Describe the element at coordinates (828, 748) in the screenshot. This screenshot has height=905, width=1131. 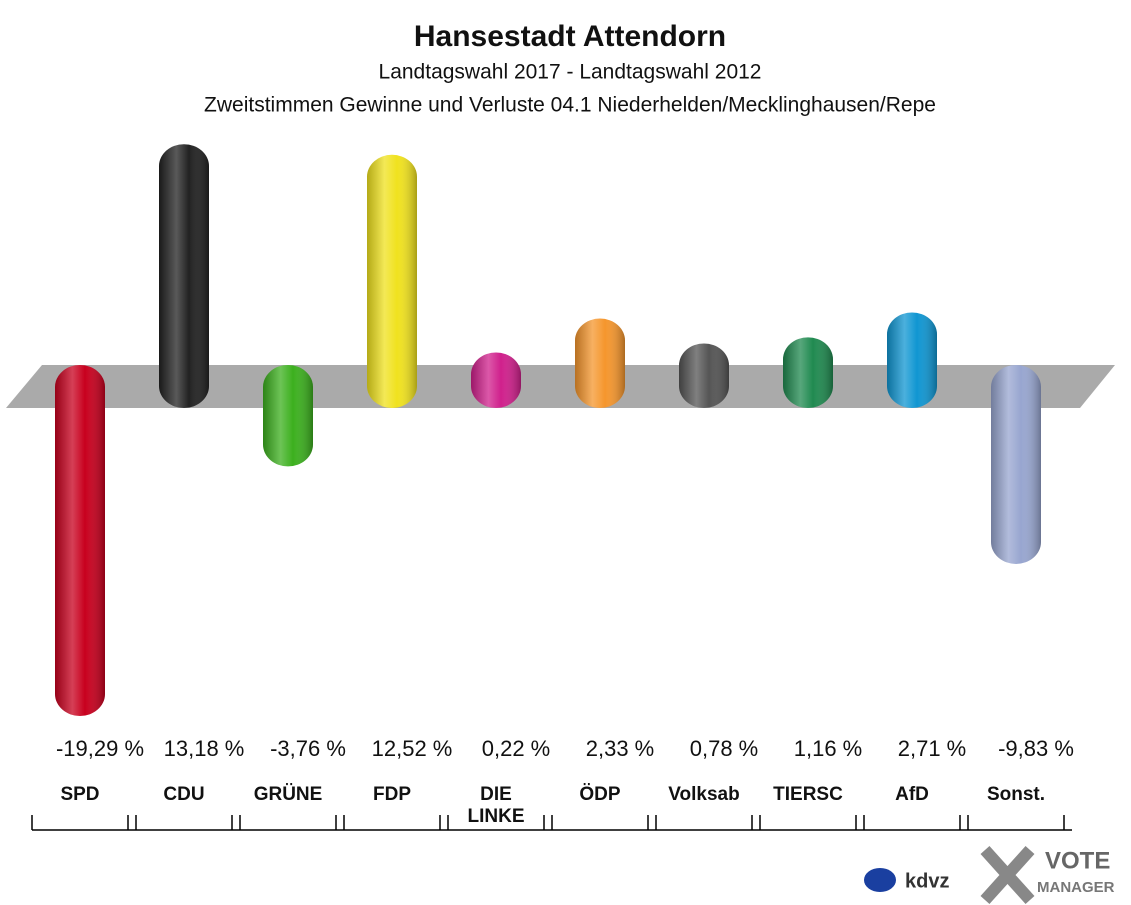
I see `value-label: 1,16 %` at that location.